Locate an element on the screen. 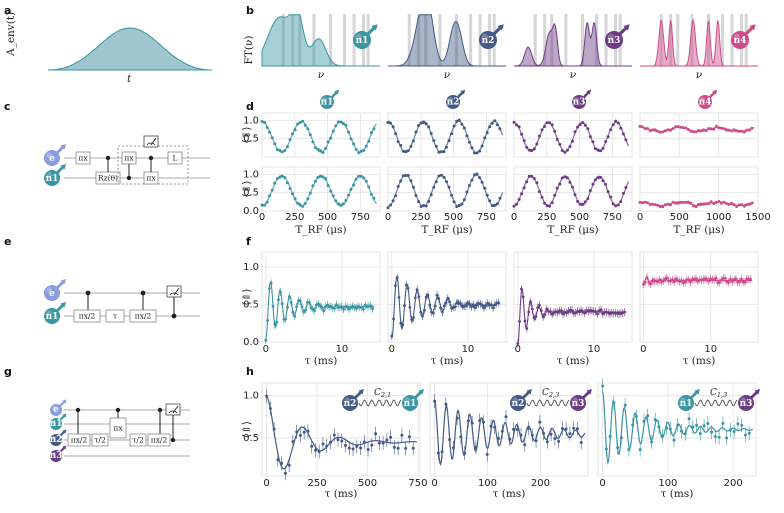 This screenshot has height=513, width=784. panel-label-g: g is located at coordinates (8, 371).